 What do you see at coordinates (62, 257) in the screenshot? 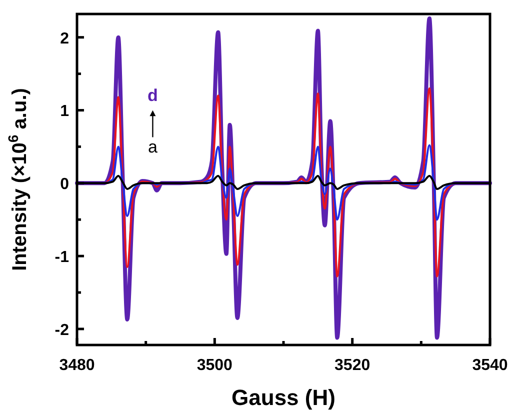
I see `y-tick-label: -1` at bounding box center [62, 257].